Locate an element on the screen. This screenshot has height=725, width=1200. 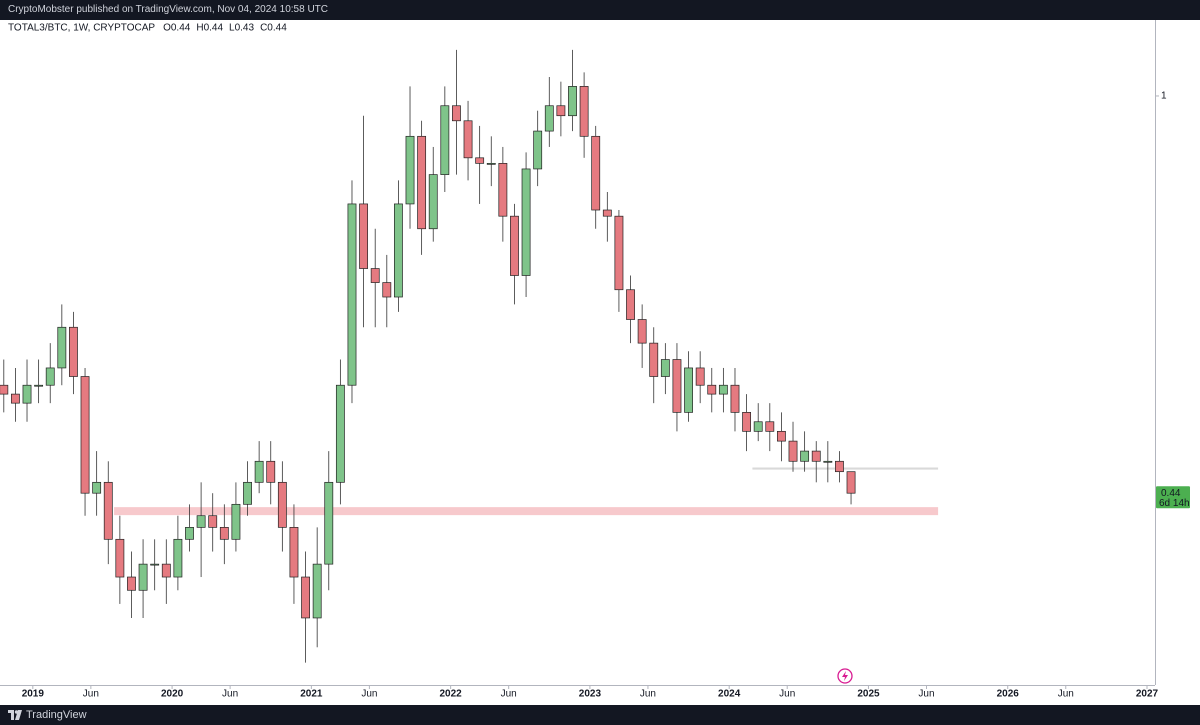
events-bolt is located at coordinates (845, 676).